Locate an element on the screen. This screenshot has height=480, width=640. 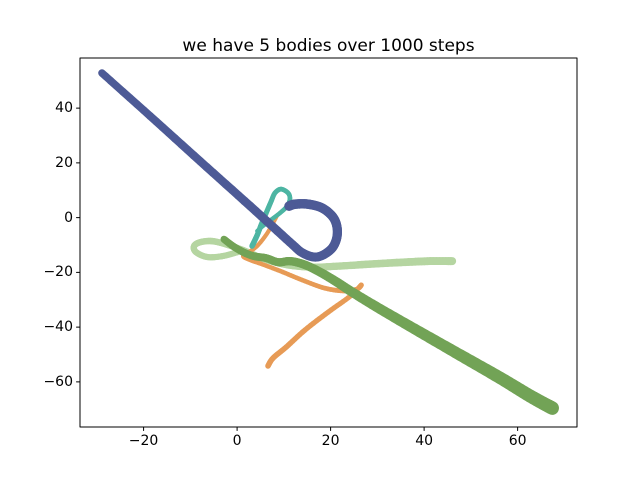
x-tick-label: −20 is located at coordinates (143, 441).